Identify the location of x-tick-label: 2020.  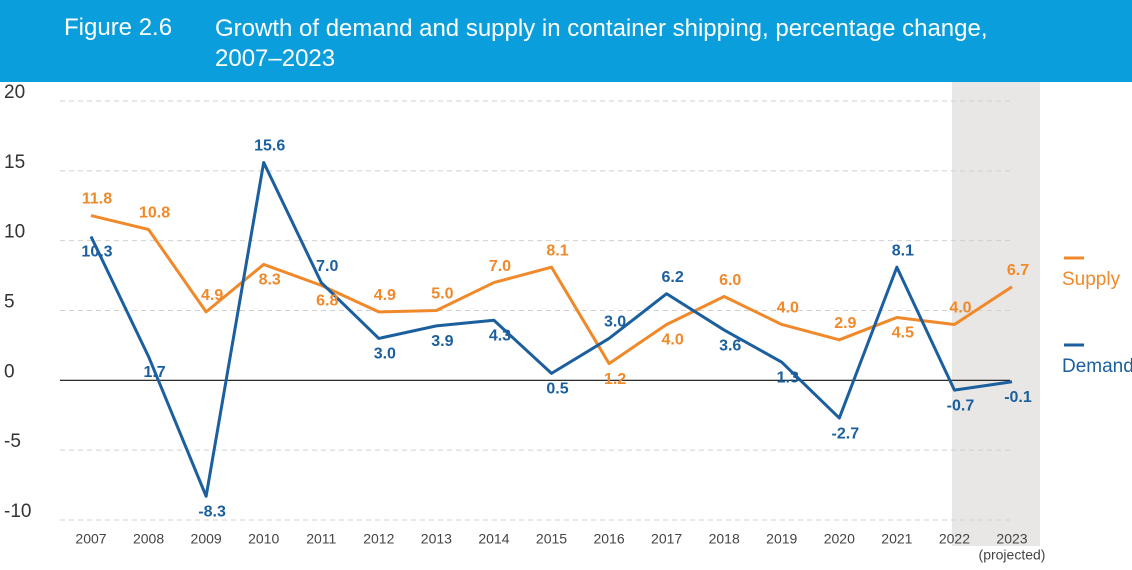
(839, 539).